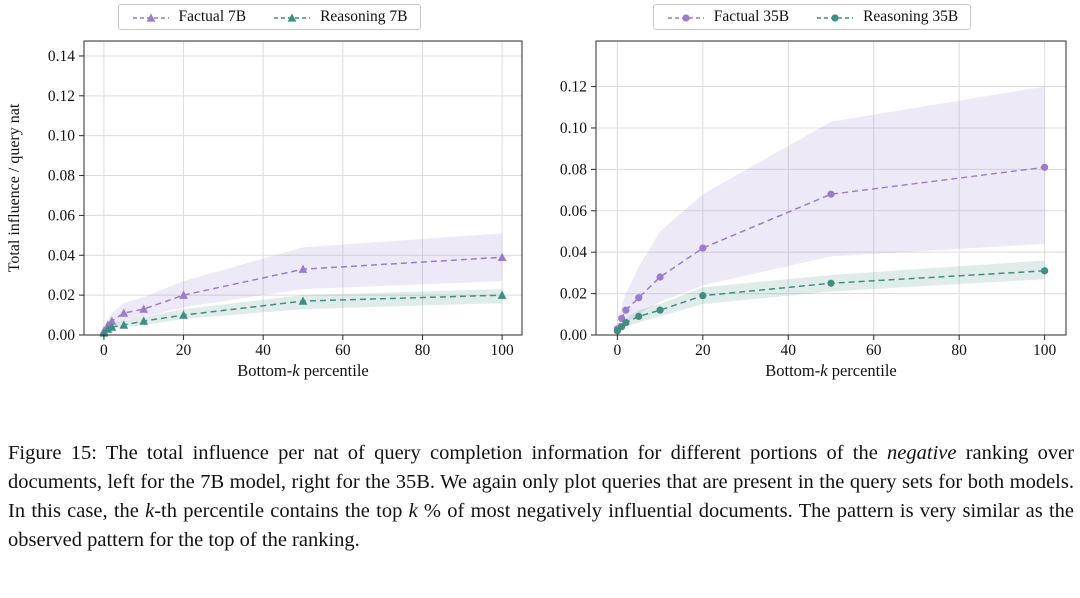 The width and height of the screenshot is (1080, 598). I want to click on series-line-reasoning-7b, so click(303, 314).